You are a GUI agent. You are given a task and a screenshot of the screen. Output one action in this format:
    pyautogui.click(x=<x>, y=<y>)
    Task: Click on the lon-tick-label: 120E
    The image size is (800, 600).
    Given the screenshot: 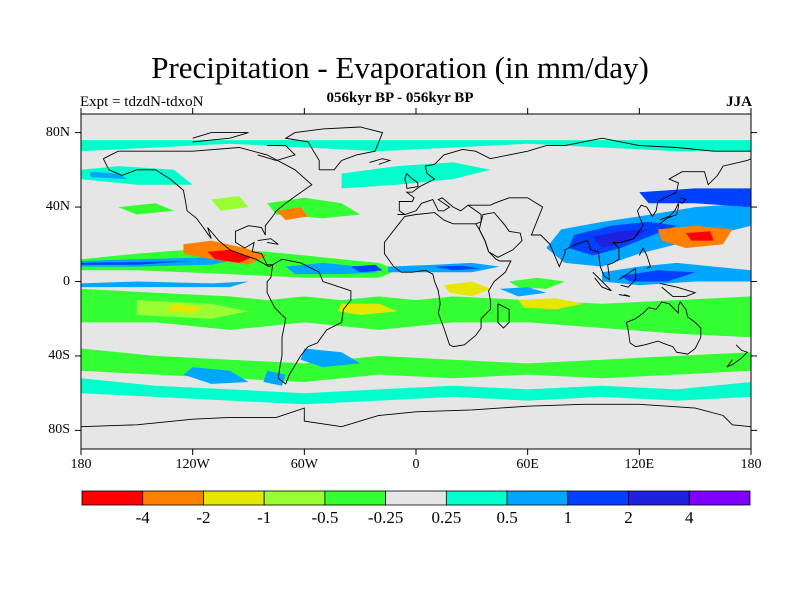 What is the action you would take?
    pyautogui.click(x=639, y=464)
    